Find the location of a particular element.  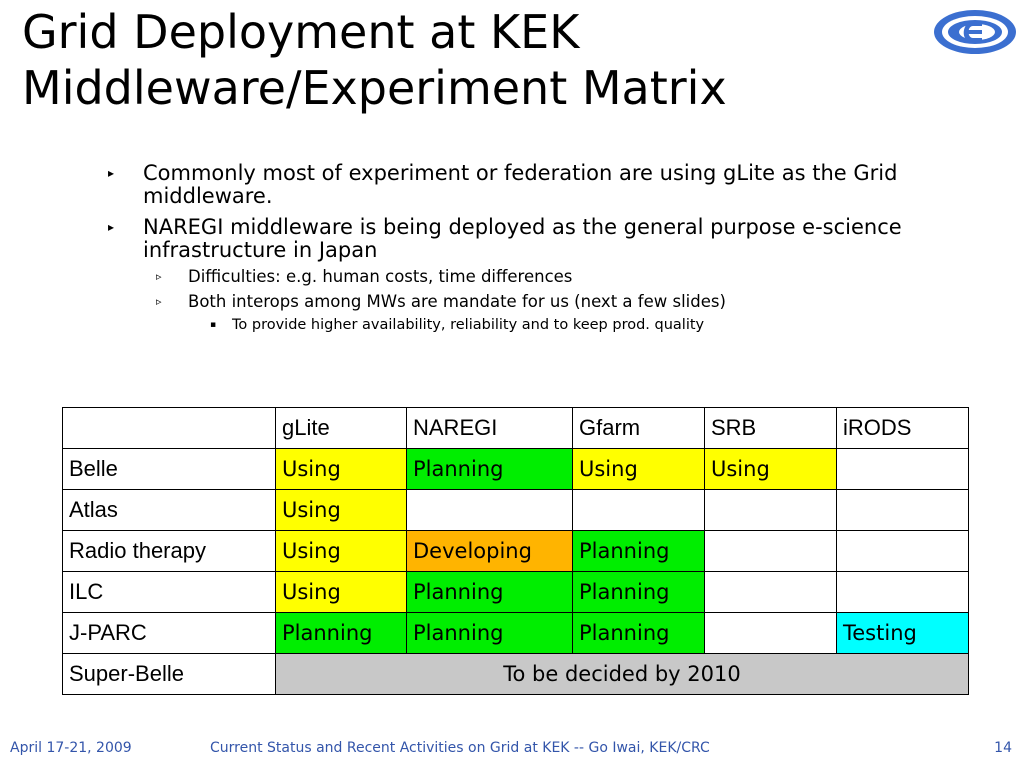

table-row: Super-Belle To be decided by 2010 is located at coordinates (515, 674).